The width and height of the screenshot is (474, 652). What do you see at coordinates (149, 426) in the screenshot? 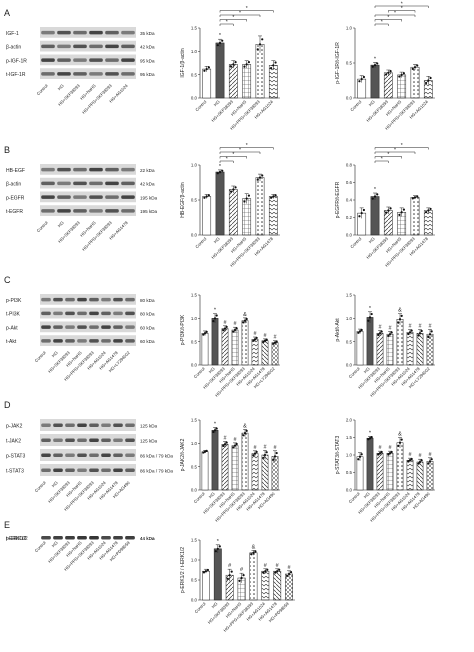
I see `blot-kda-label: 125 kDa` at bounding box center [149, 426].